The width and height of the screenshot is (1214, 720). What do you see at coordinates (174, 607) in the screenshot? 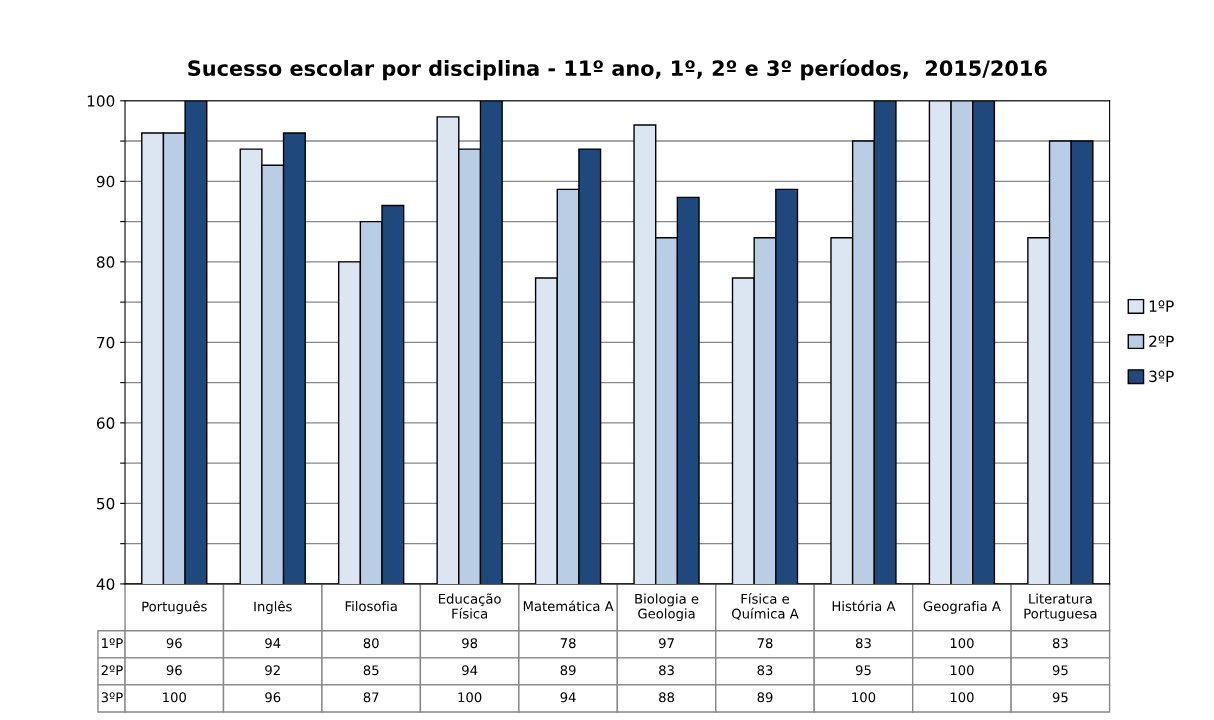
I see `x-tick-label: Português` at bounding box center [174, 607].